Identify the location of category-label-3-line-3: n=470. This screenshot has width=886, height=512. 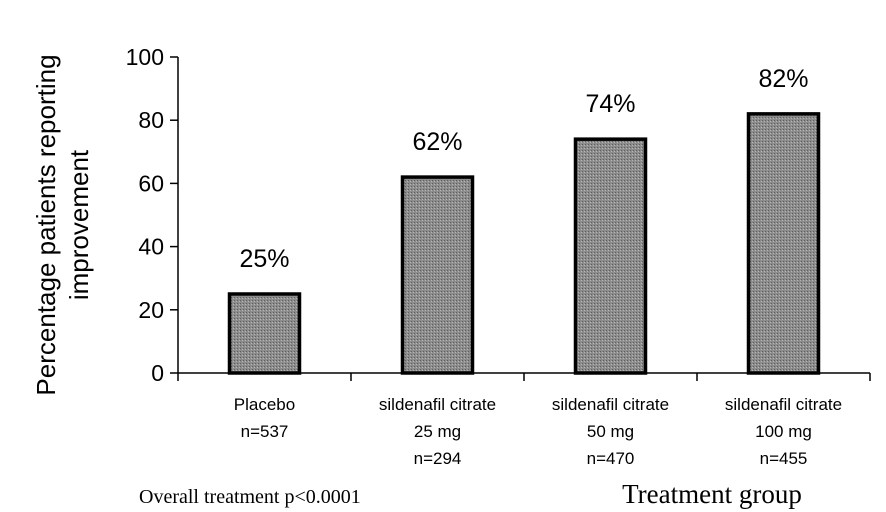
(611, 458).